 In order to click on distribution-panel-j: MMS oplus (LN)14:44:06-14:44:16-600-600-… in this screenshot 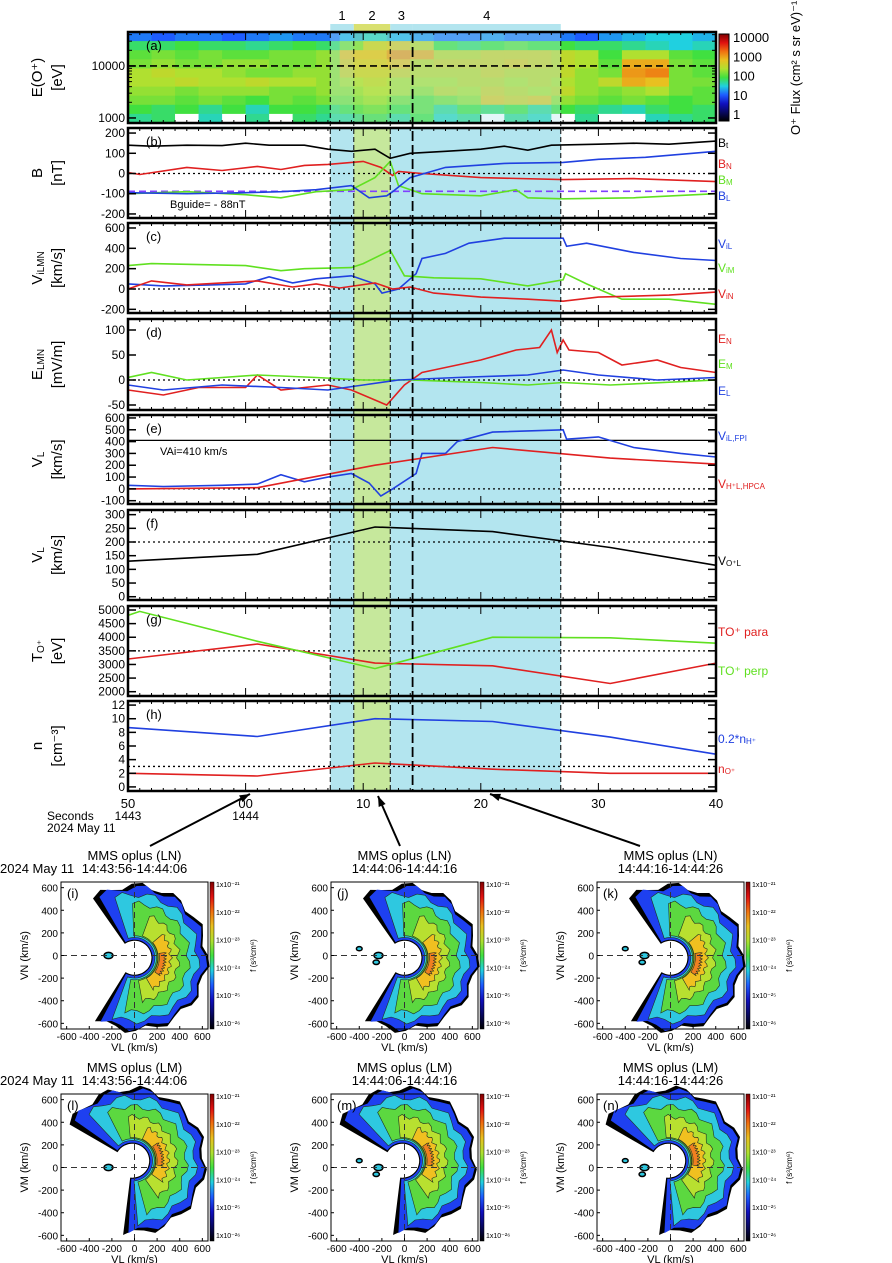, I will do `click(408, 951)`.